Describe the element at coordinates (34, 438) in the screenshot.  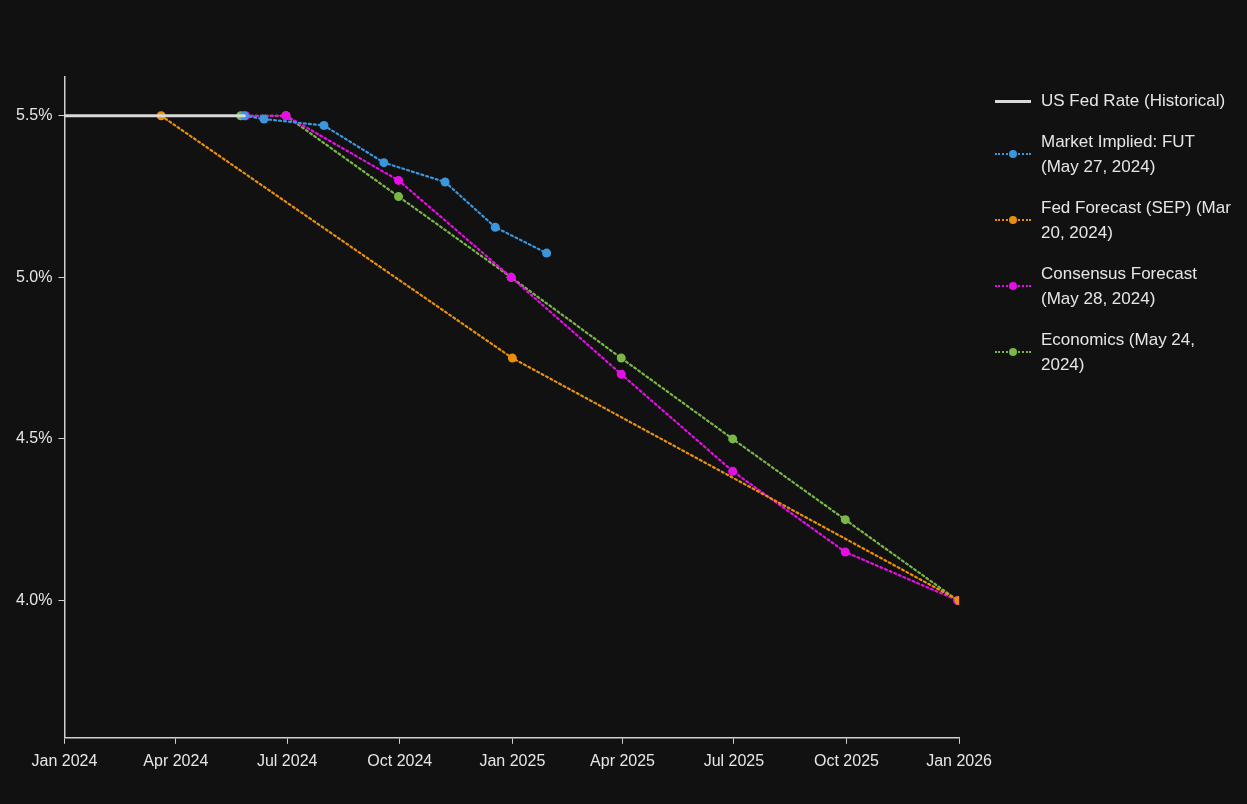
I see `y-tick-label: 4.5%` at that location.